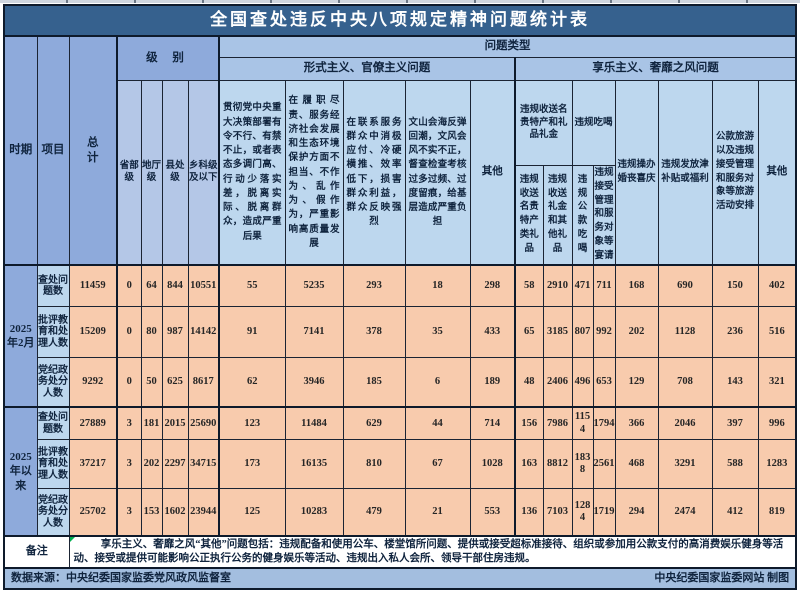 Image resolution: width=800 pixels, height=590 pixels. I want to click on data-cell: 35, so click(437, 332).